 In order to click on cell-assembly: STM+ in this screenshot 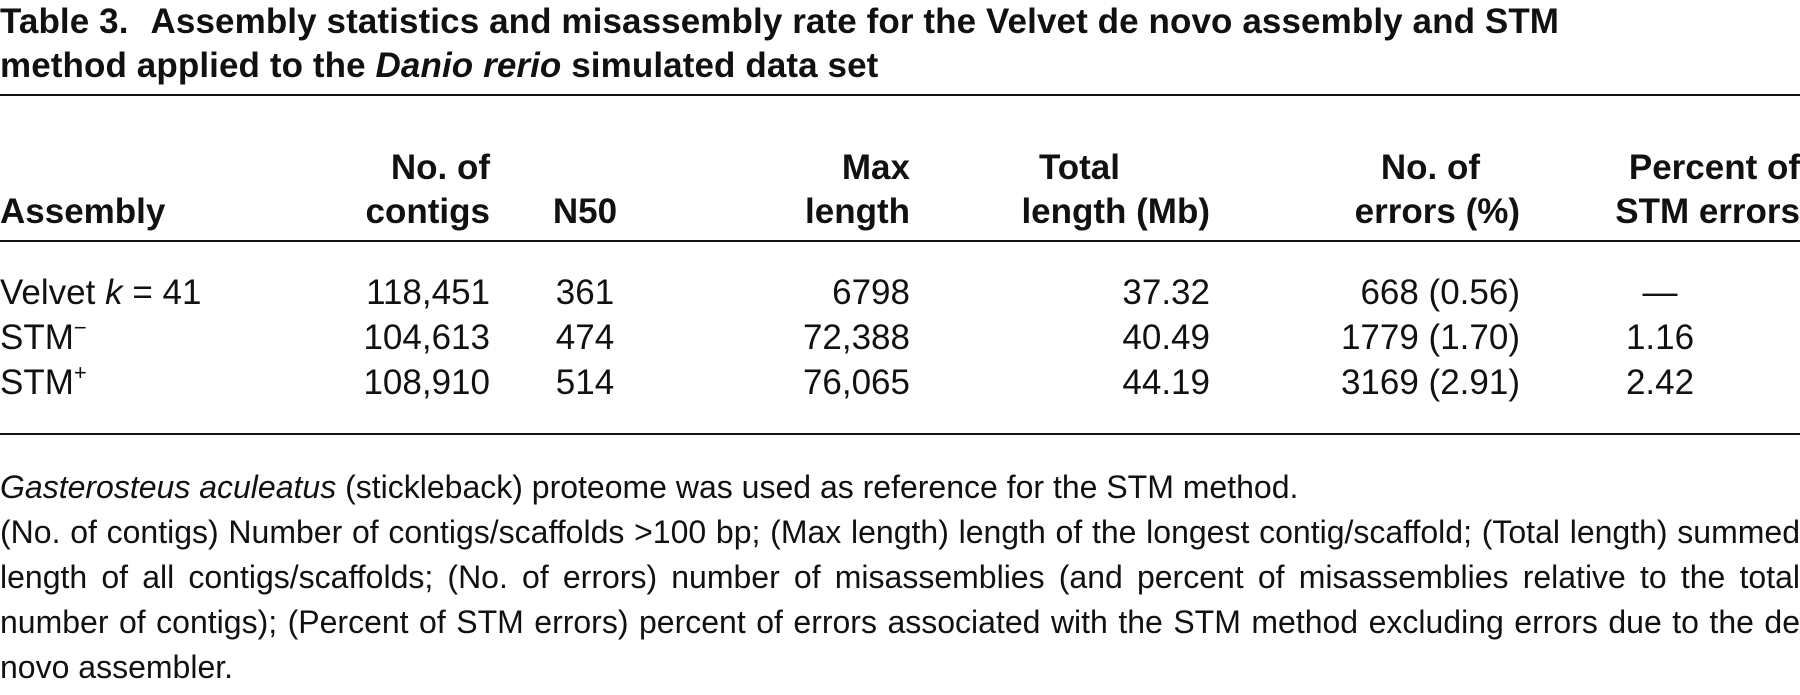, I will do `click(150, 382)`.